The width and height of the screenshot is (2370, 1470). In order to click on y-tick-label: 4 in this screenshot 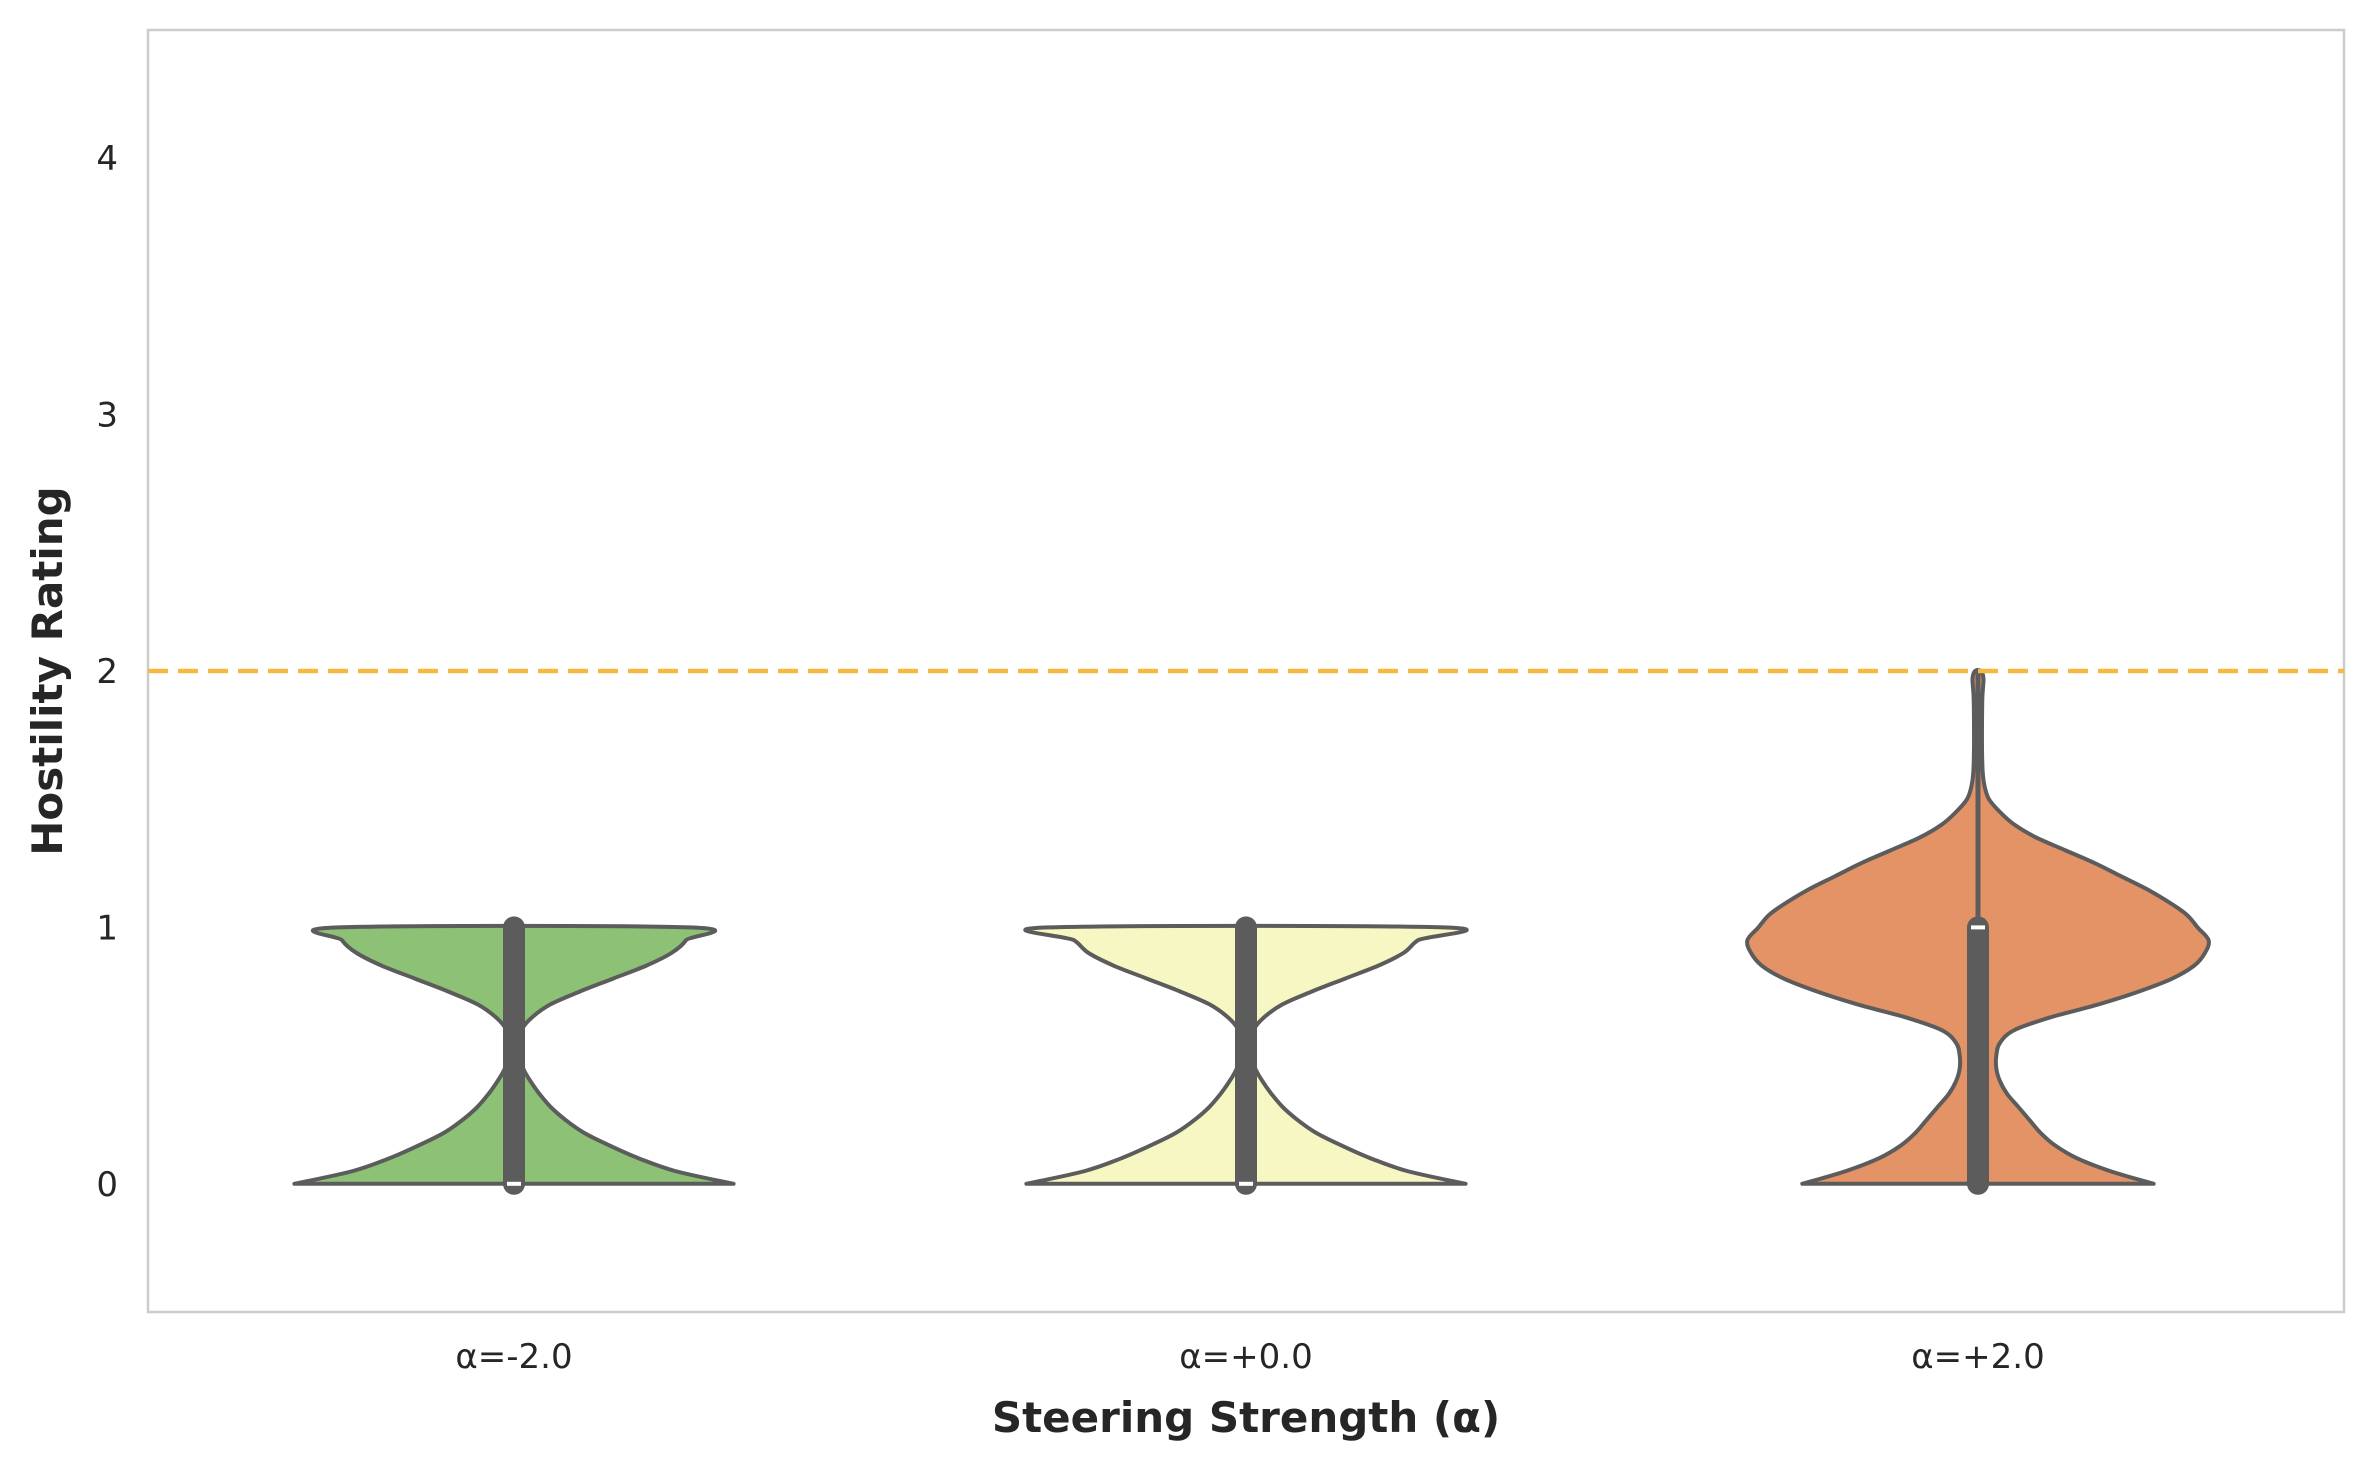, I will do `click(107, 159)`.